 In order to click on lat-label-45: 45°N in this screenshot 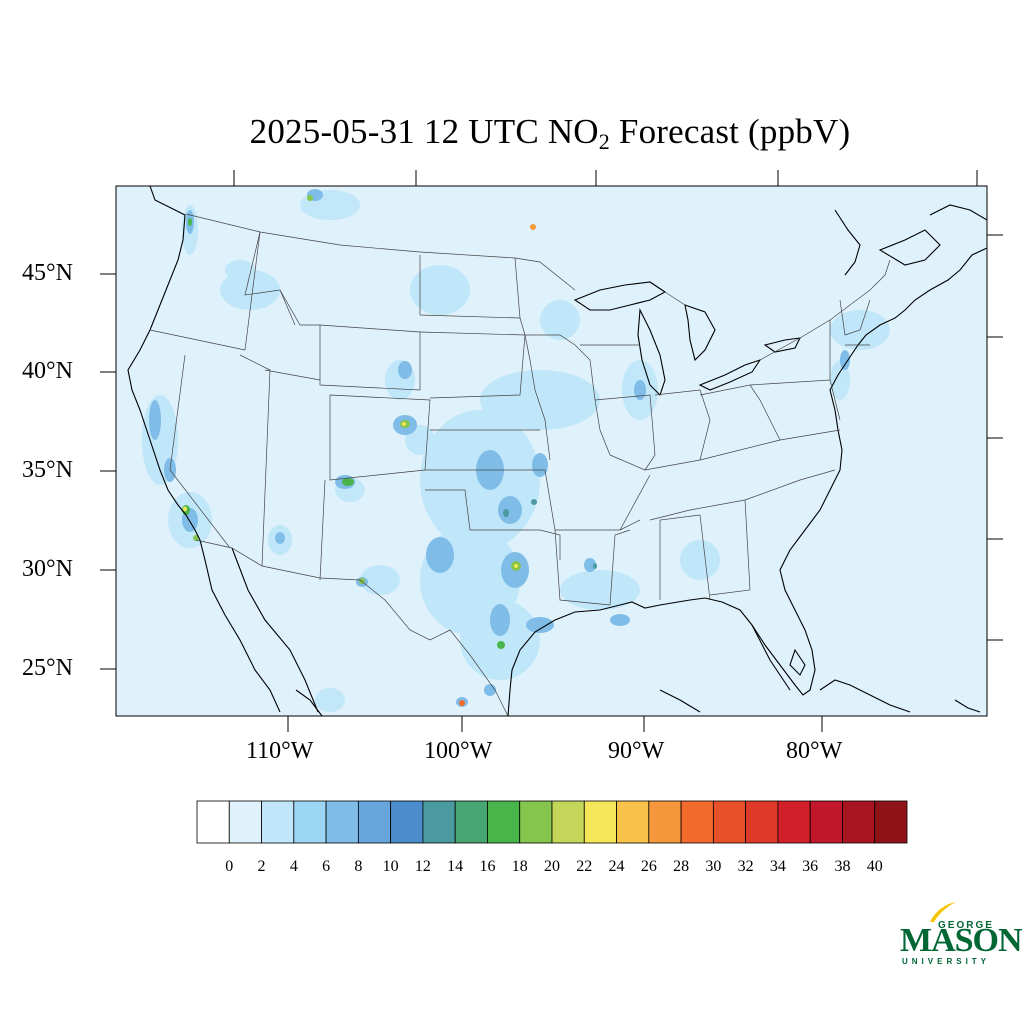, I will do `click(47, 273)`.